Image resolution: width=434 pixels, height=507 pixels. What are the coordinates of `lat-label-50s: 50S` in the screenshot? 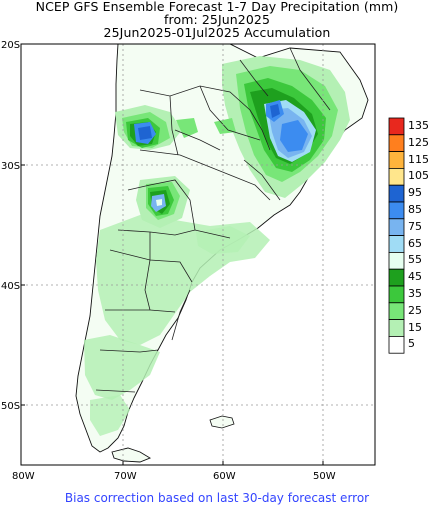 It's located at (10, 406).